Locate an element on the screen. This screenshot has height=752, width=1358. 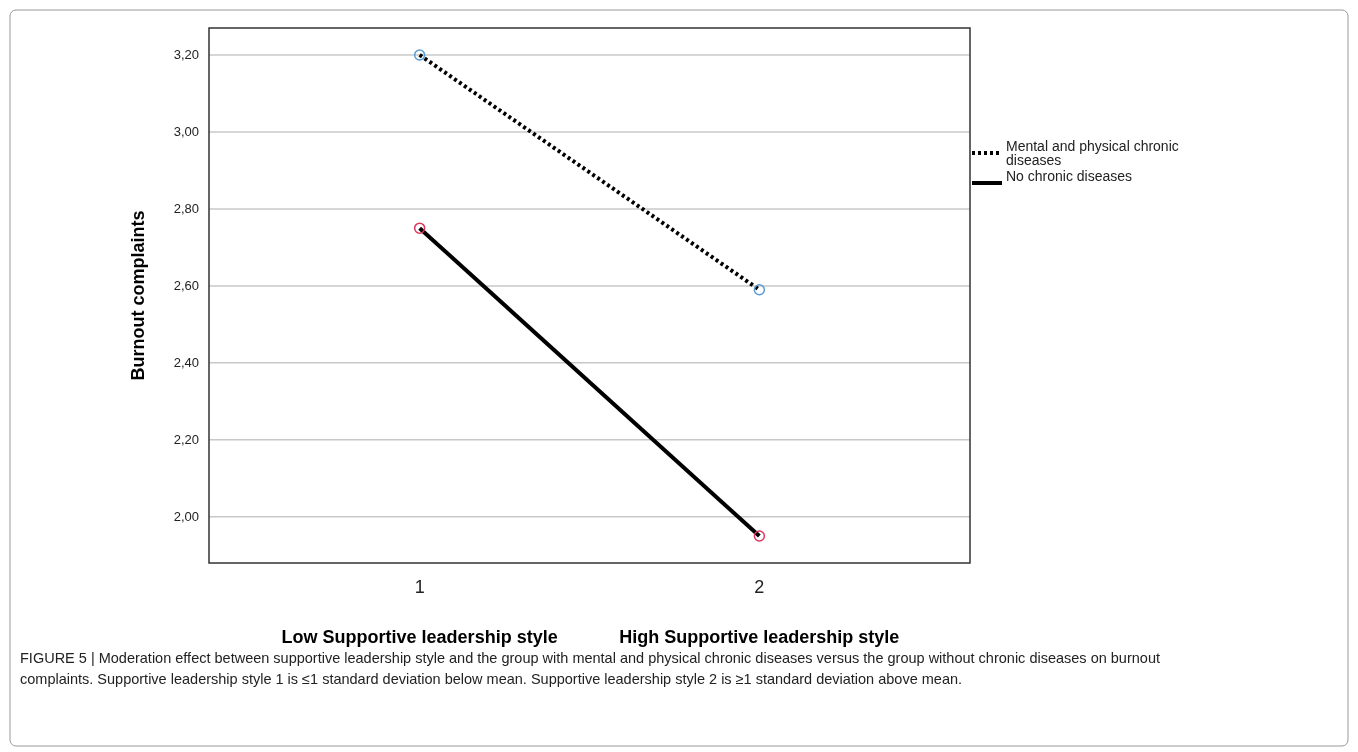
y-tick-label: 3,00 is located at coordinates (186, 132).